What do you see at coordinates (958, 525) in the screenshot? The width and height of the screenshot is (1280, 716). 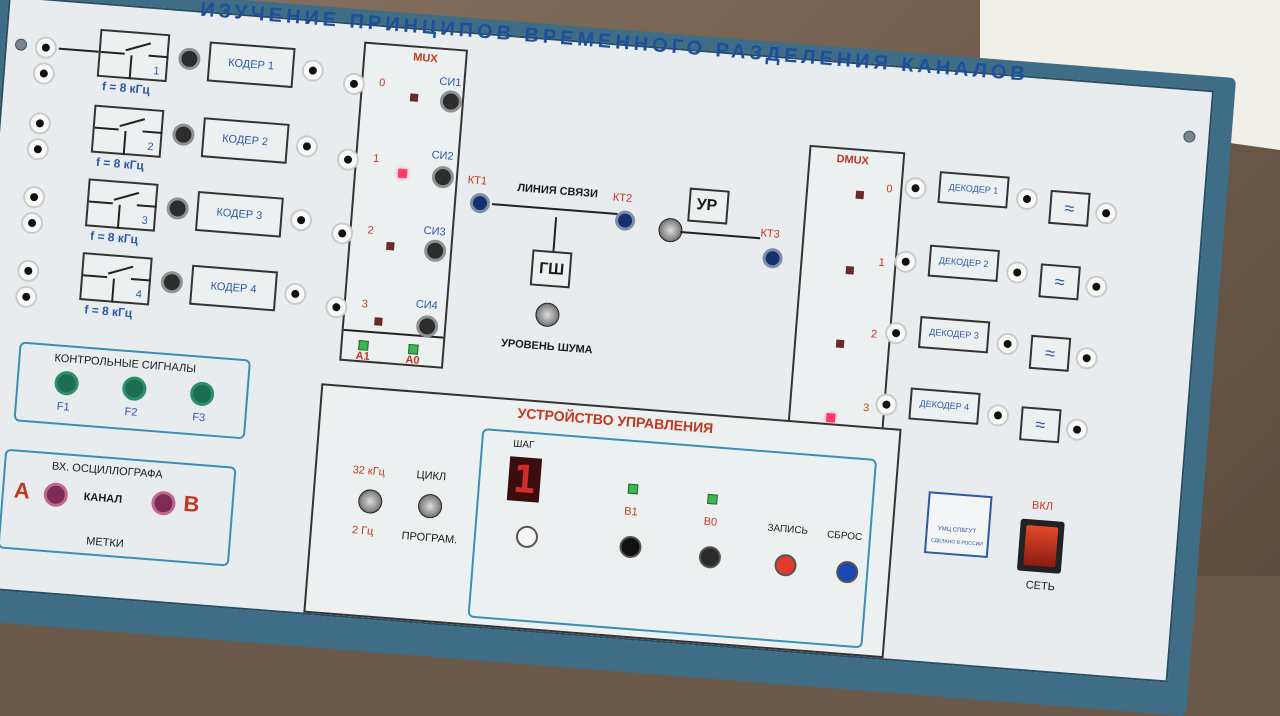 I see `manufacturer-logo: УМЦ СПБГУТ СДЕЛАНО В РОССИИ` at bounding box center [958, 525].